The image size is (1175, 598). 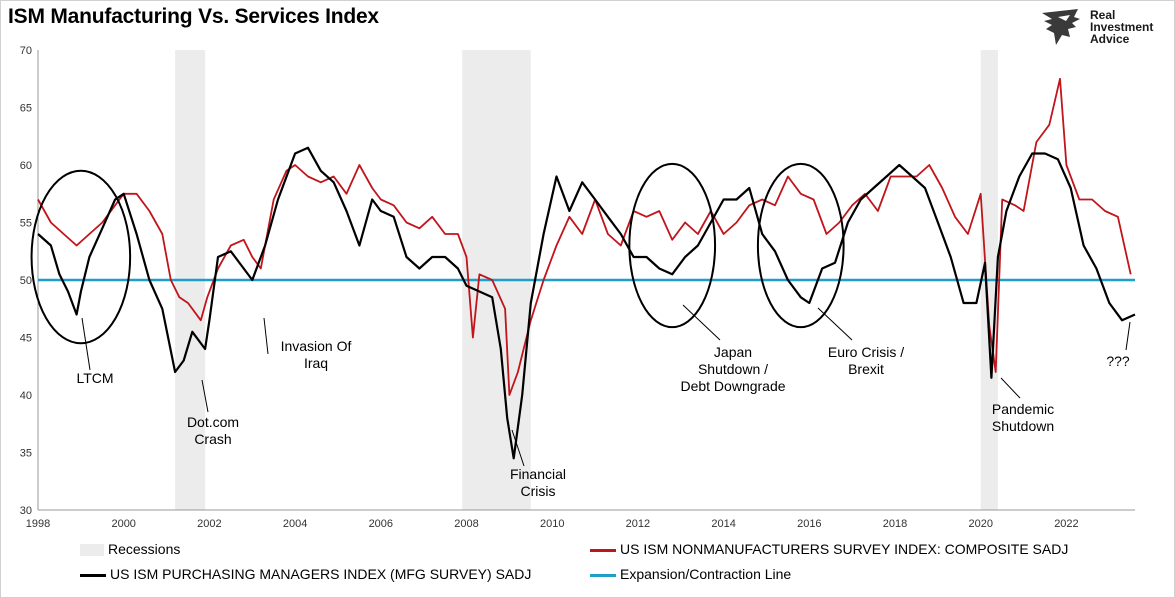 What do you see at coordinates (26, 224) in the screenshot?
I see `y-tick-label: 55` at bounding box center [26, 224].